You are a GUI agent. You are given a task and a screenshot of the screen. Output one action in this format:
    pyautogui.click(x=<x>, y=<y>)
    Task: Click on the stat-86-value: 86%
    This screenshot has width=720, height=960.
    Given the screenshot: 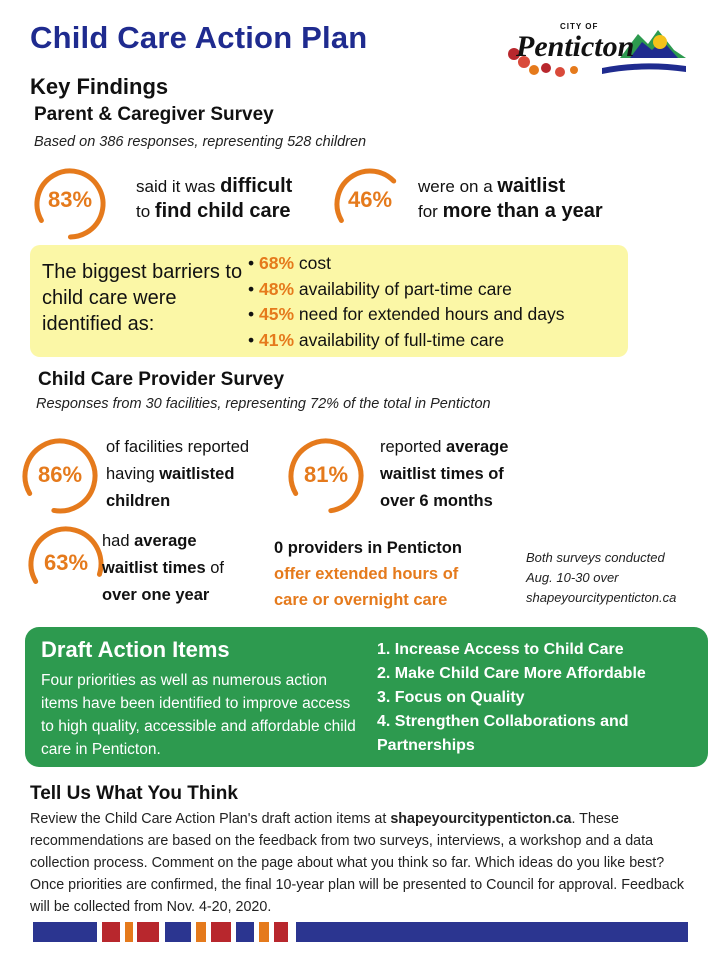 What is the action you would take?
    pyautogui.click(x=60, y=474)
    